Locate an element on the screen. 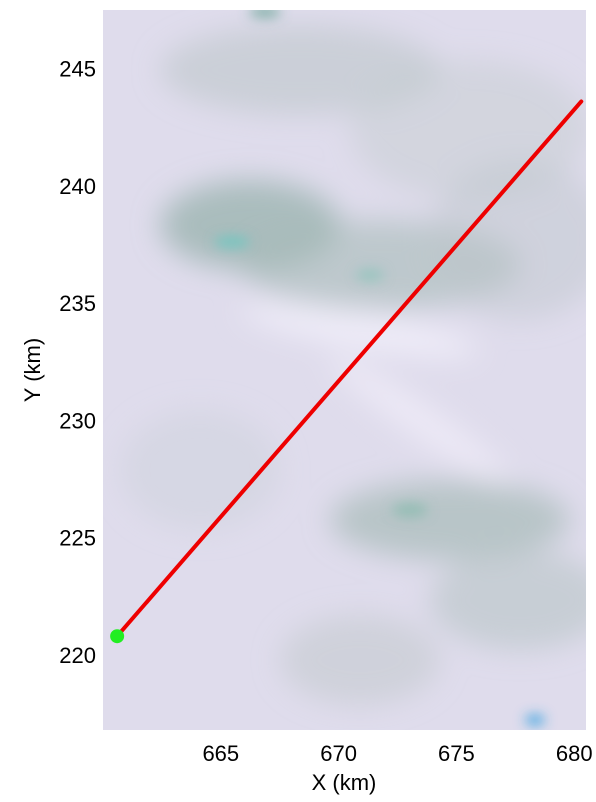 The height and width of the screenshot is (802, 596). marker-layer is located at coordinates (117, 636).